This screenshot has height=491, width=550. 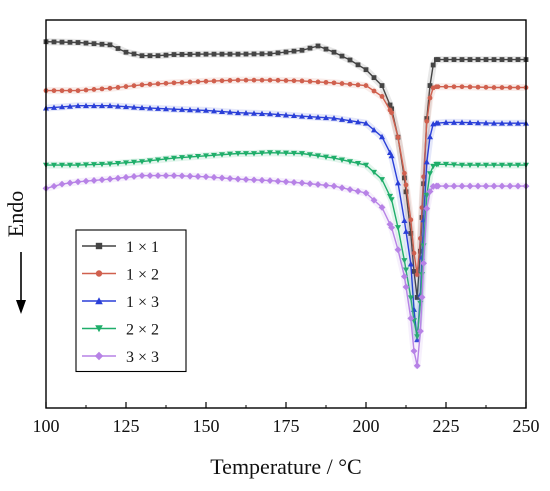 What do you see at coordinates (285, 466) in the screenshot?
I see `x-axis-label: Temperature / °C` at bounding box center [285, 466].